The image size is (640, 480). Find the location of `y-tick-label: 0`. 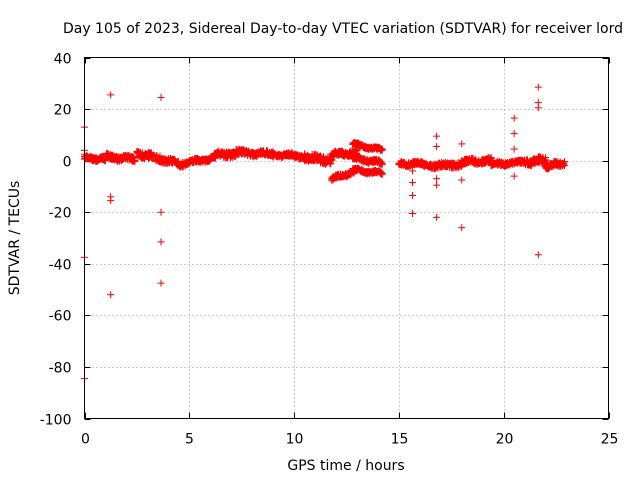

y-tick-label: 0 is located at coordinates (67, 163).